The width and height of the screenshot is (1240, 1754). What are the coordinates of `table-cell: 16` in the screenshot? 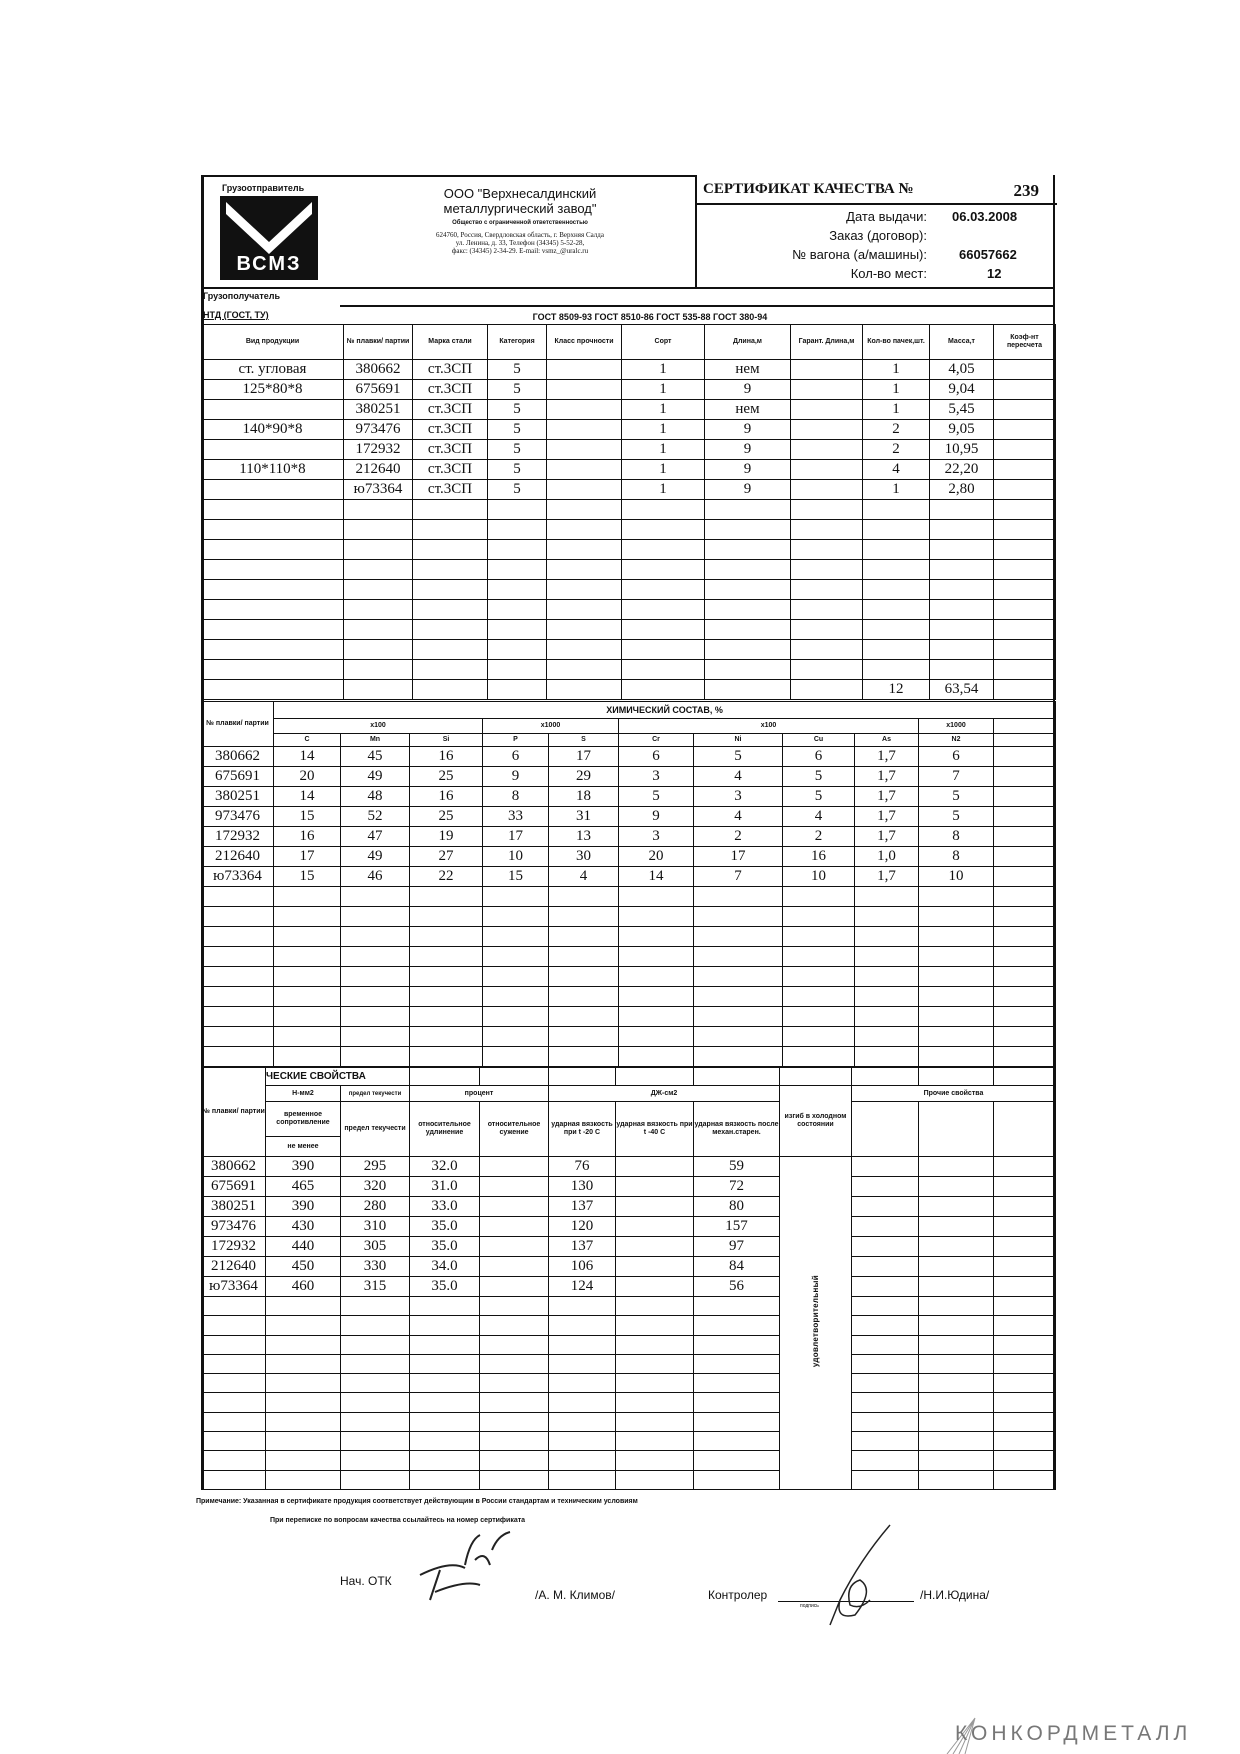 It's located at (446, 756).